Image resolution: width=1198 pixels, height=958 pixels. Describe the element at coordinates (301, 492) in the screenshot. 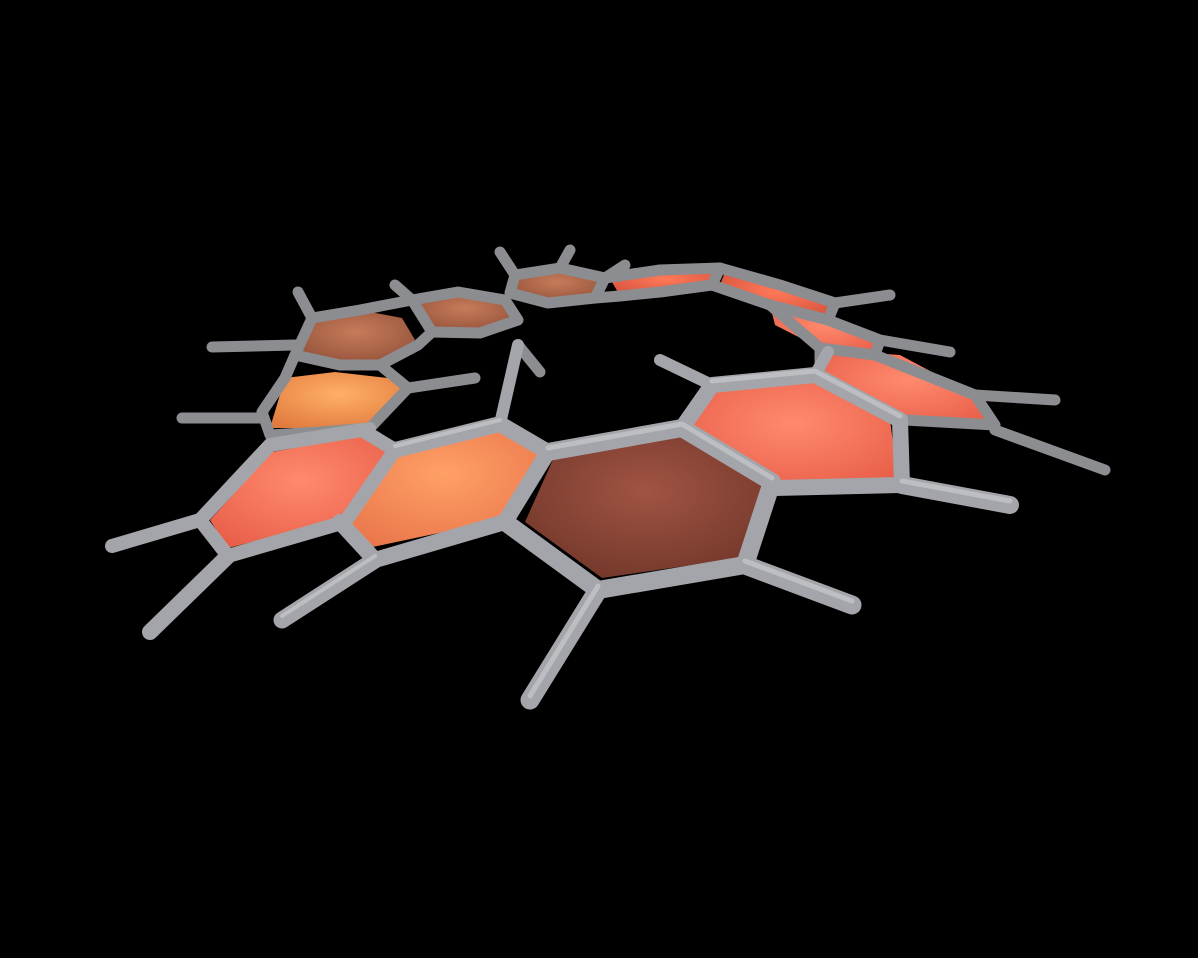

I see `ring-front-left` at that location.